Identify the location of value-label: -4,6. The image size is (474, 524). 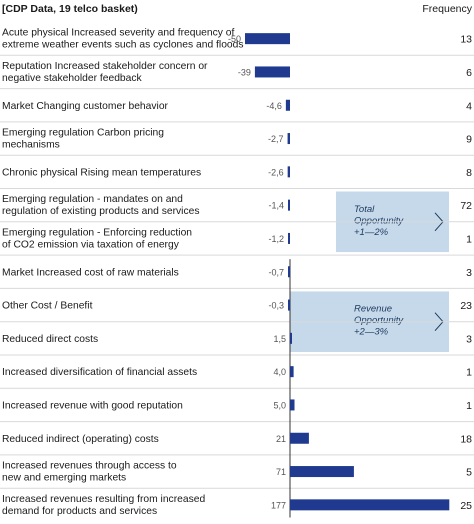
(274, 106).